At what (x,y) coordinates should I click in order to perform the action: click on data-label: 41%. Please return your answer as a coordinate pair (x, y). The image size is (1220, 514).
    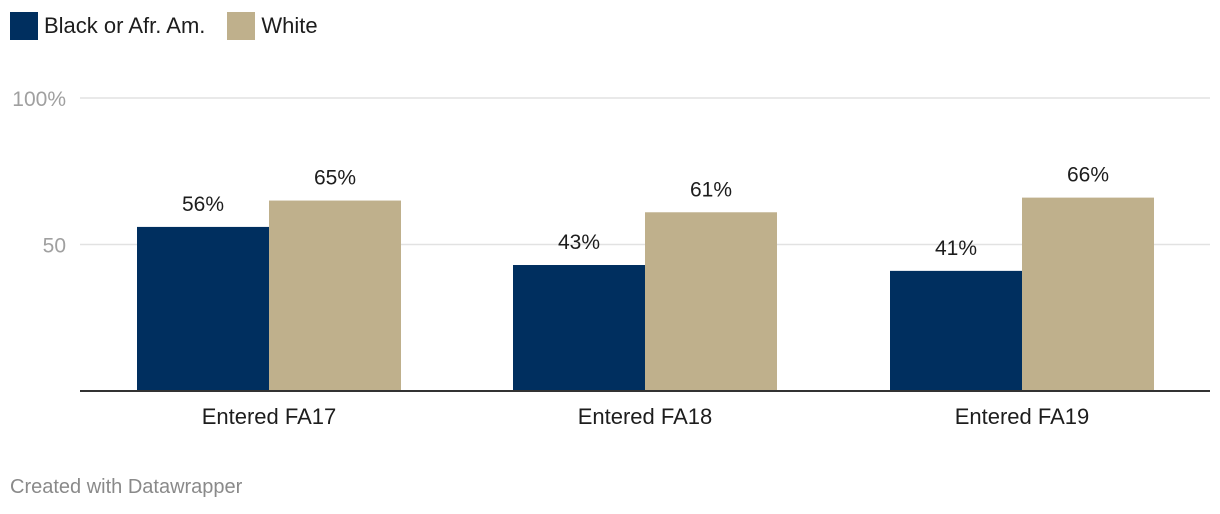
    Looking at the image, I should click on (956, 248).